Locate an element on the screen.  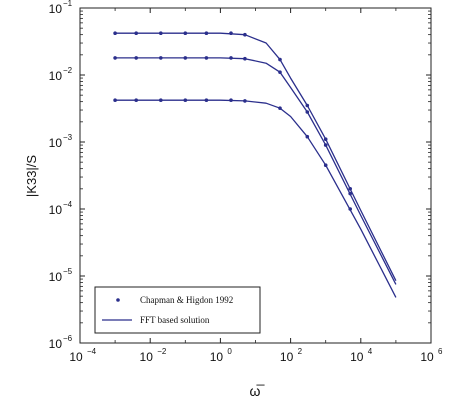
legend-label-fft: FFT based solution is located at coordinates (175, 320).